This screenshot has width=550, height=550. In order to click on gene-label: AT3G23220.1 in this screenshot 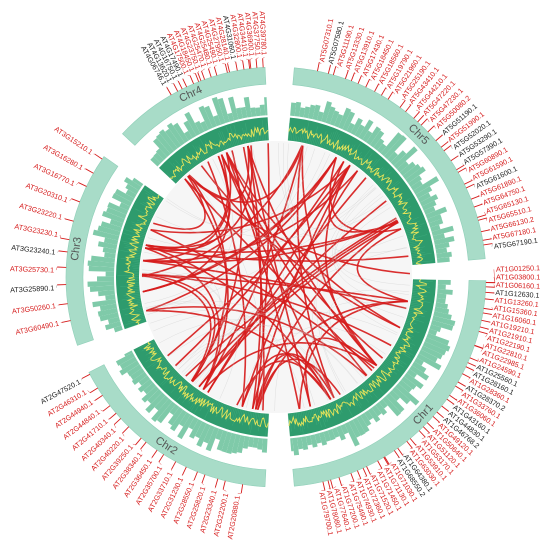, I will do `click(40, 211)`.